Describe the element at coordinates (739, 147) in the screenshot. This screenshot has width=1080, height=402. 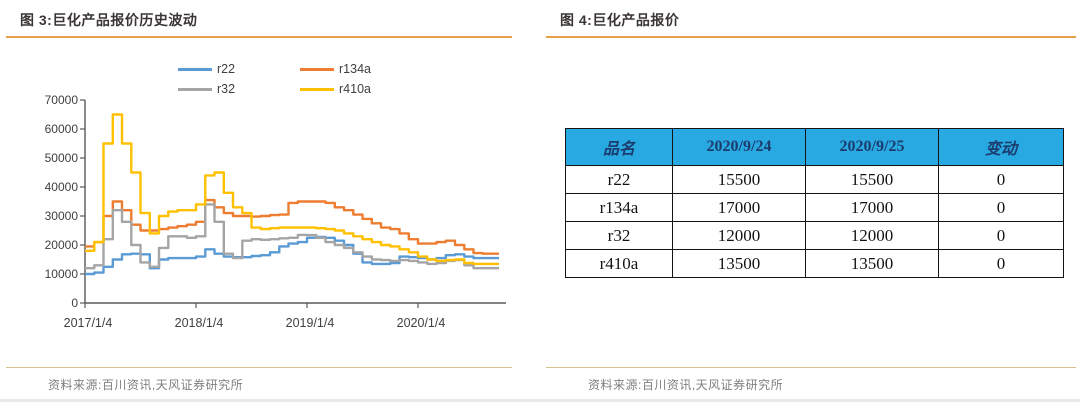
I see `table-header-cell: 2020/9/24` at that location.